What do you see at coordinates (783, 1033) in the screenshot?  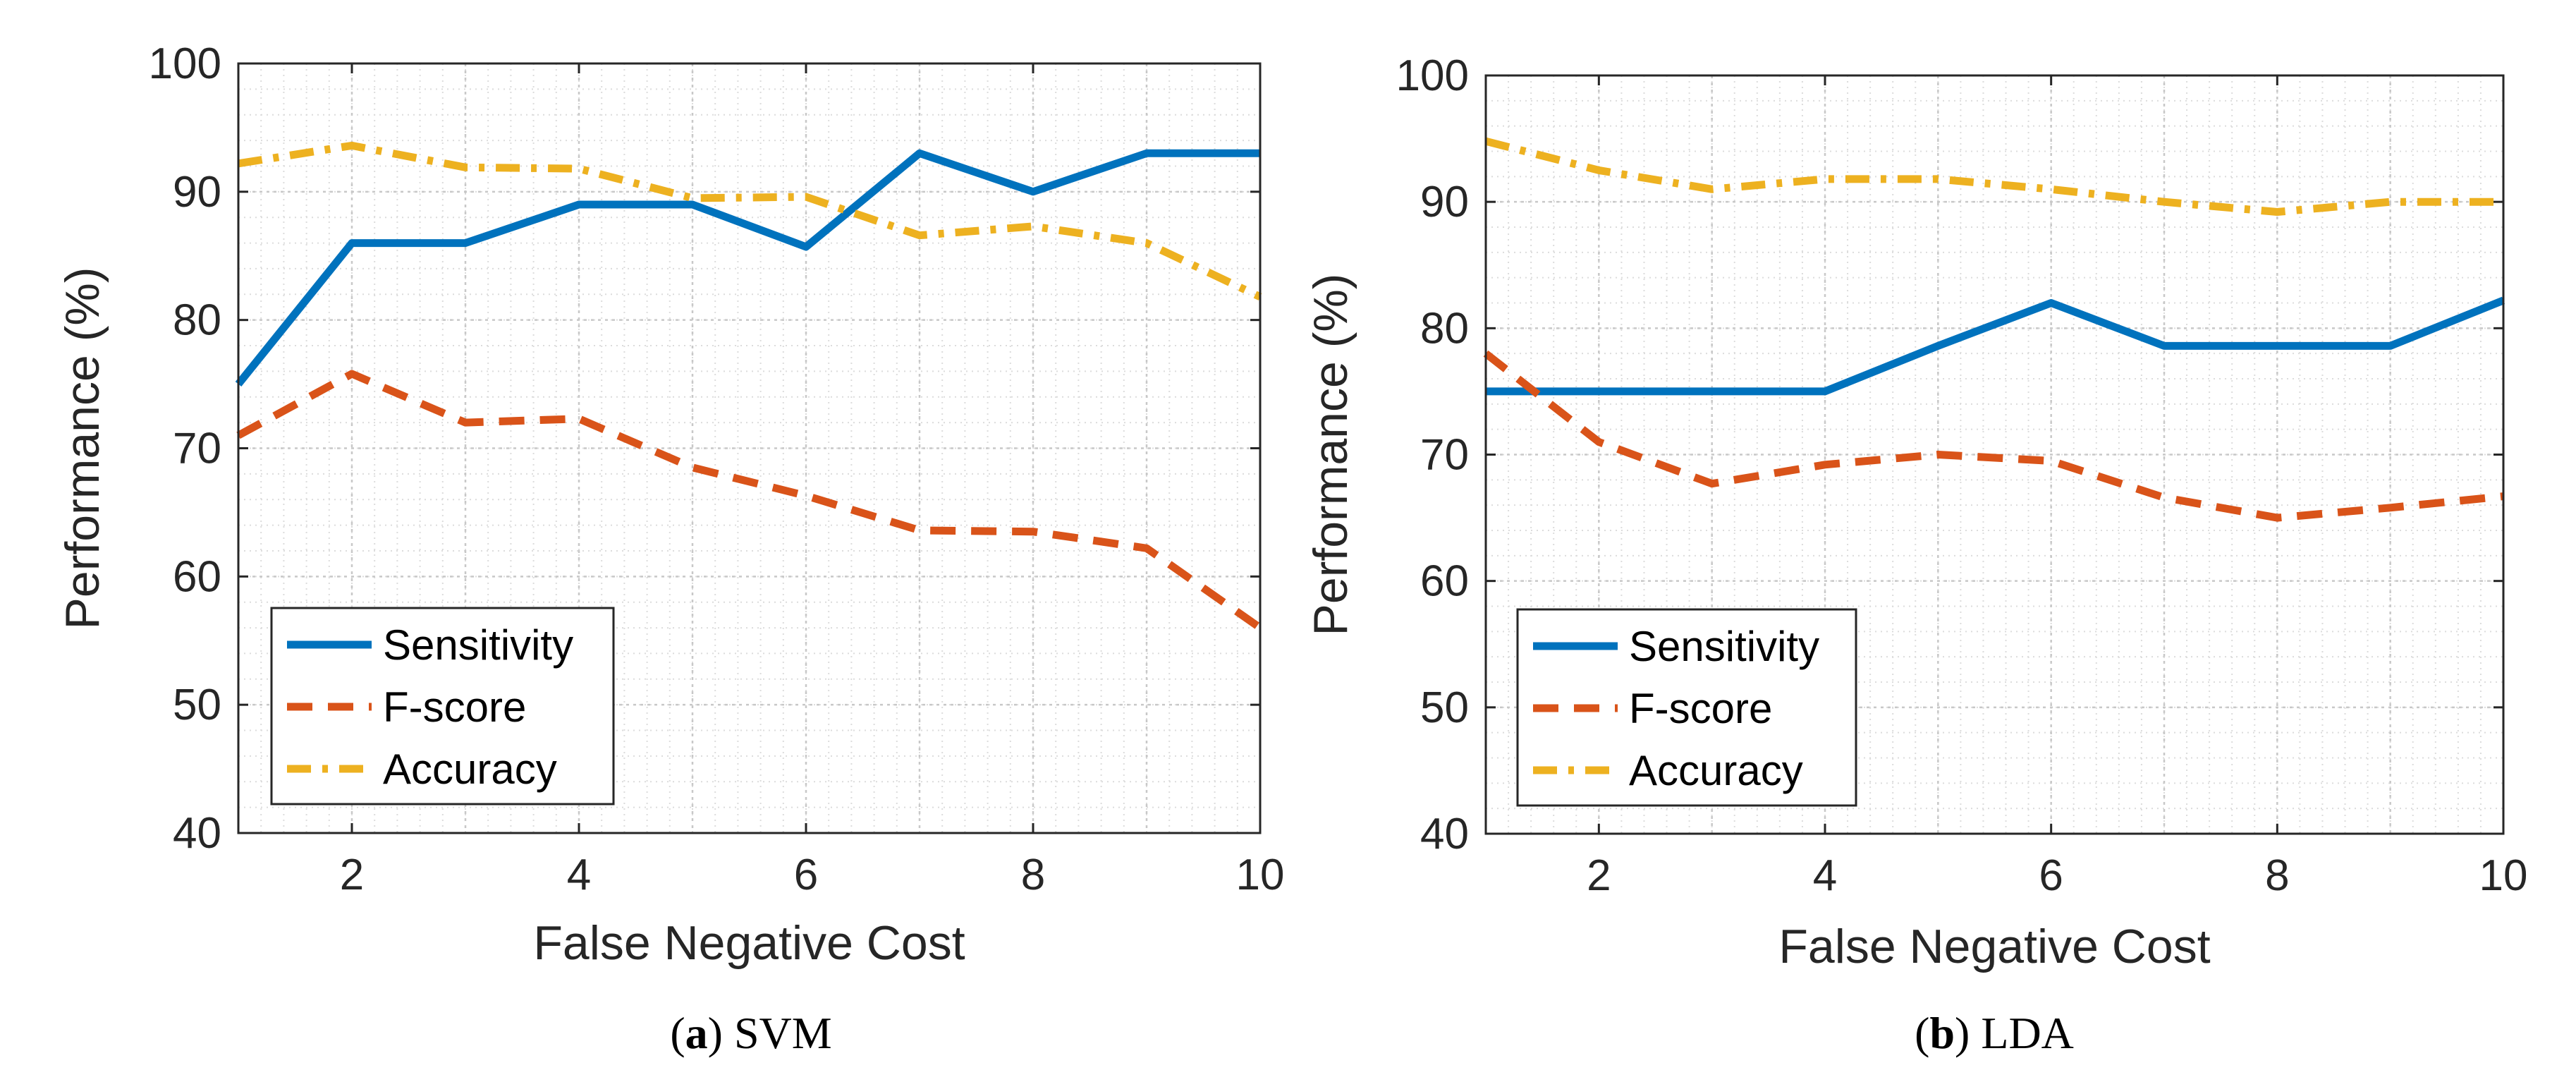 I see `caption-method: SVM` at bounding box center [783, 1033].